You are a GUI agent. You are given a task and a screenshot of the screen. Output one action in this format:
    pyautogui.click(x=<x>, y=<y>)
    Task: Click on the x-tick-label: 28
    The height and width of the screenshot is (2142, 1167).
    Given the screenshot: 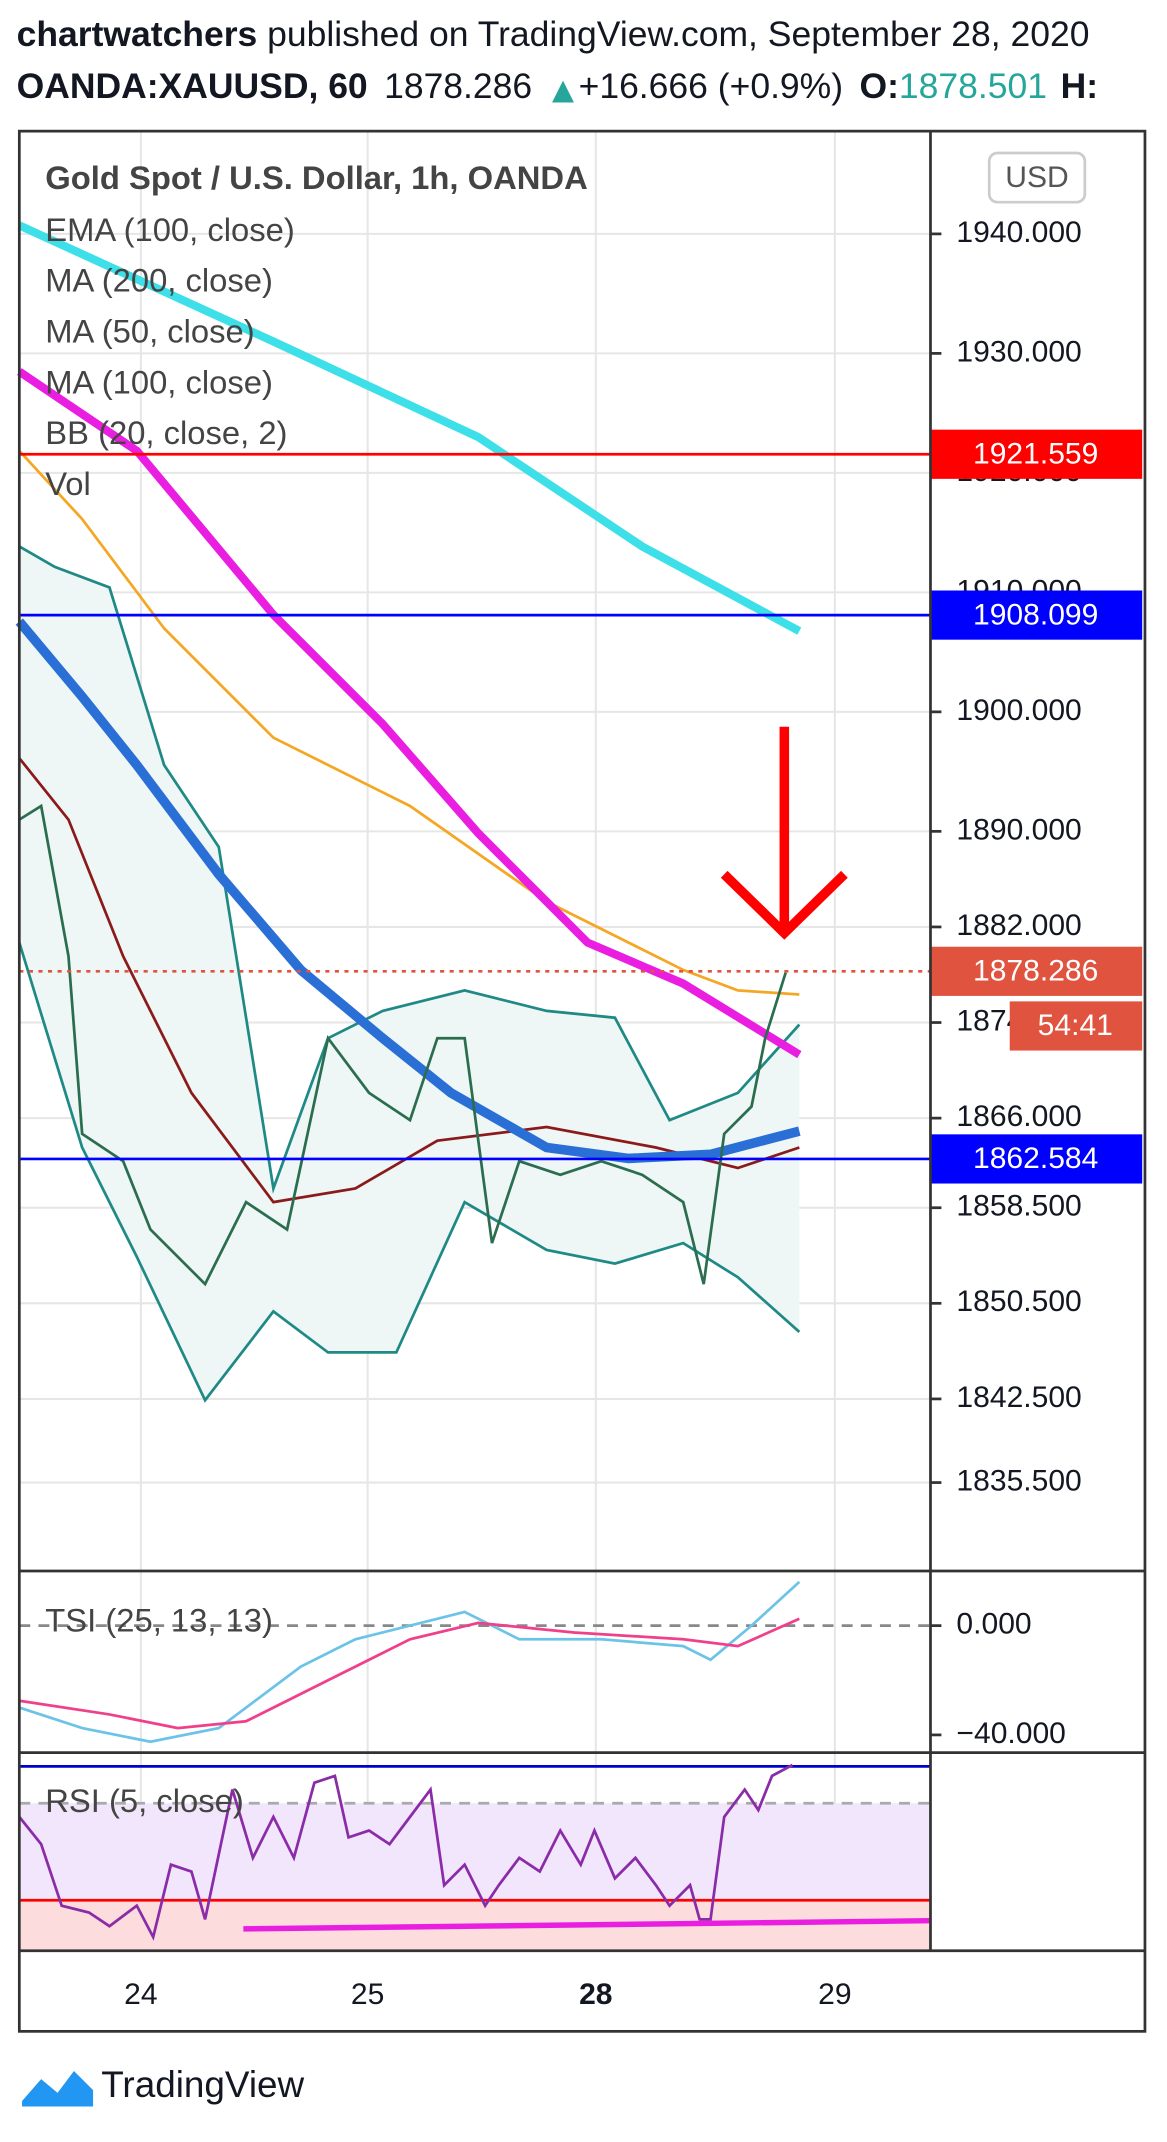 What is the action you would take?
    pyautogui.click(x=595, y=1994)
    